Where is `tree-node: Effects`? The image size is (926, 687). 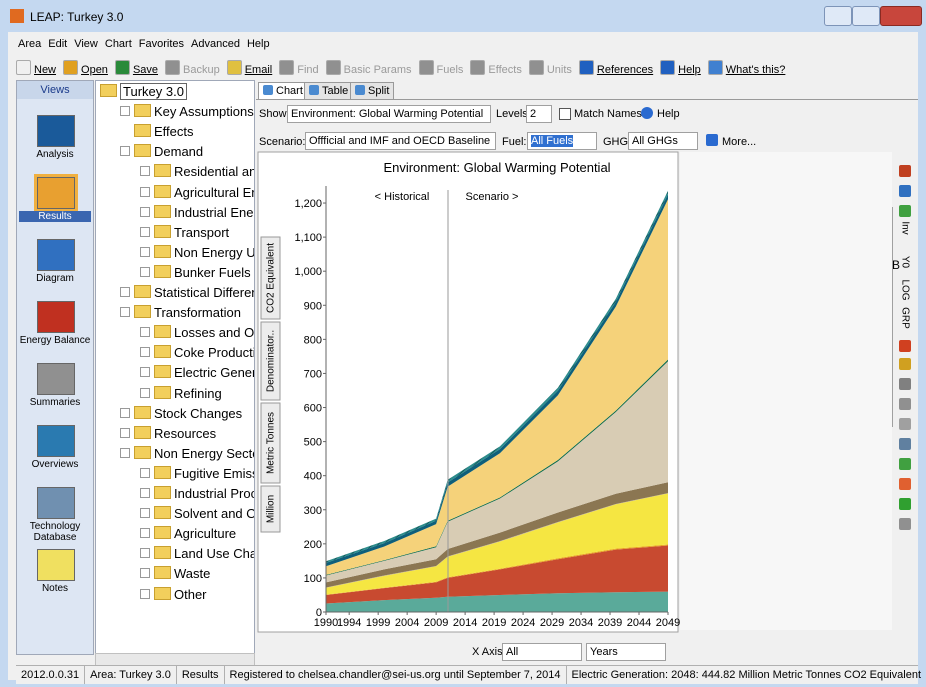 tree-node: Effects is located at coordinates (157, 132).